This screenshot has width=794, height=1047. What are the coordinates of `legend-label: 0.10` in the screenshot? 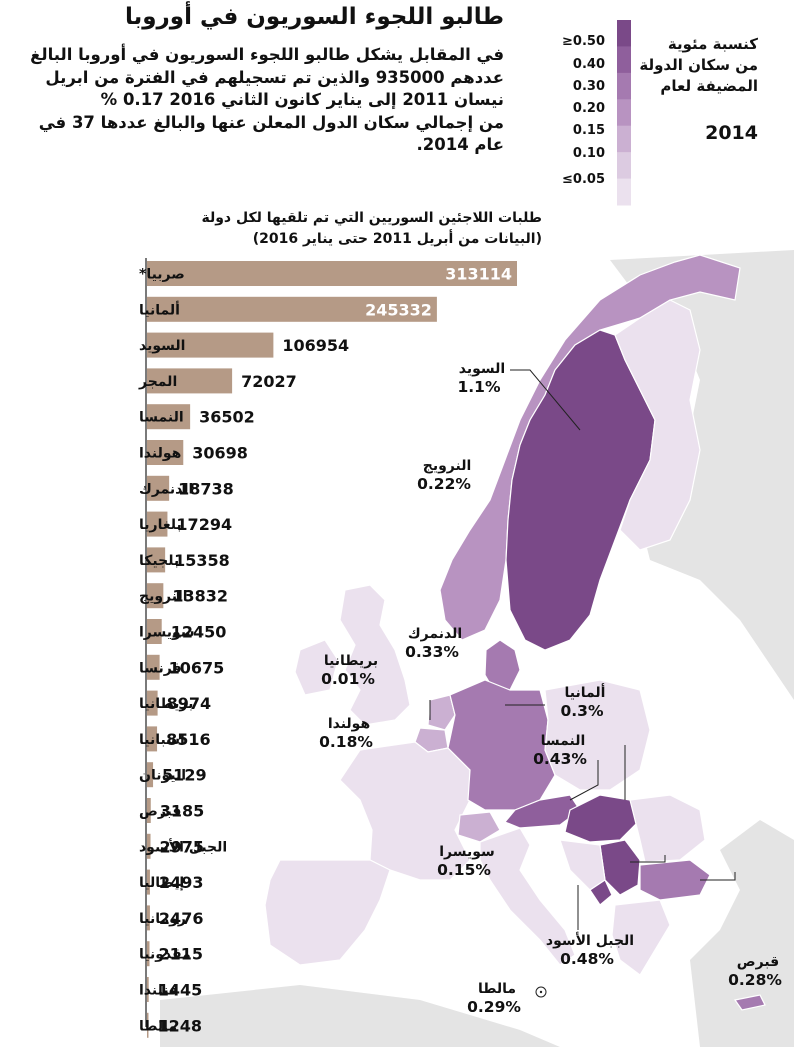 It's located at (589, 153).